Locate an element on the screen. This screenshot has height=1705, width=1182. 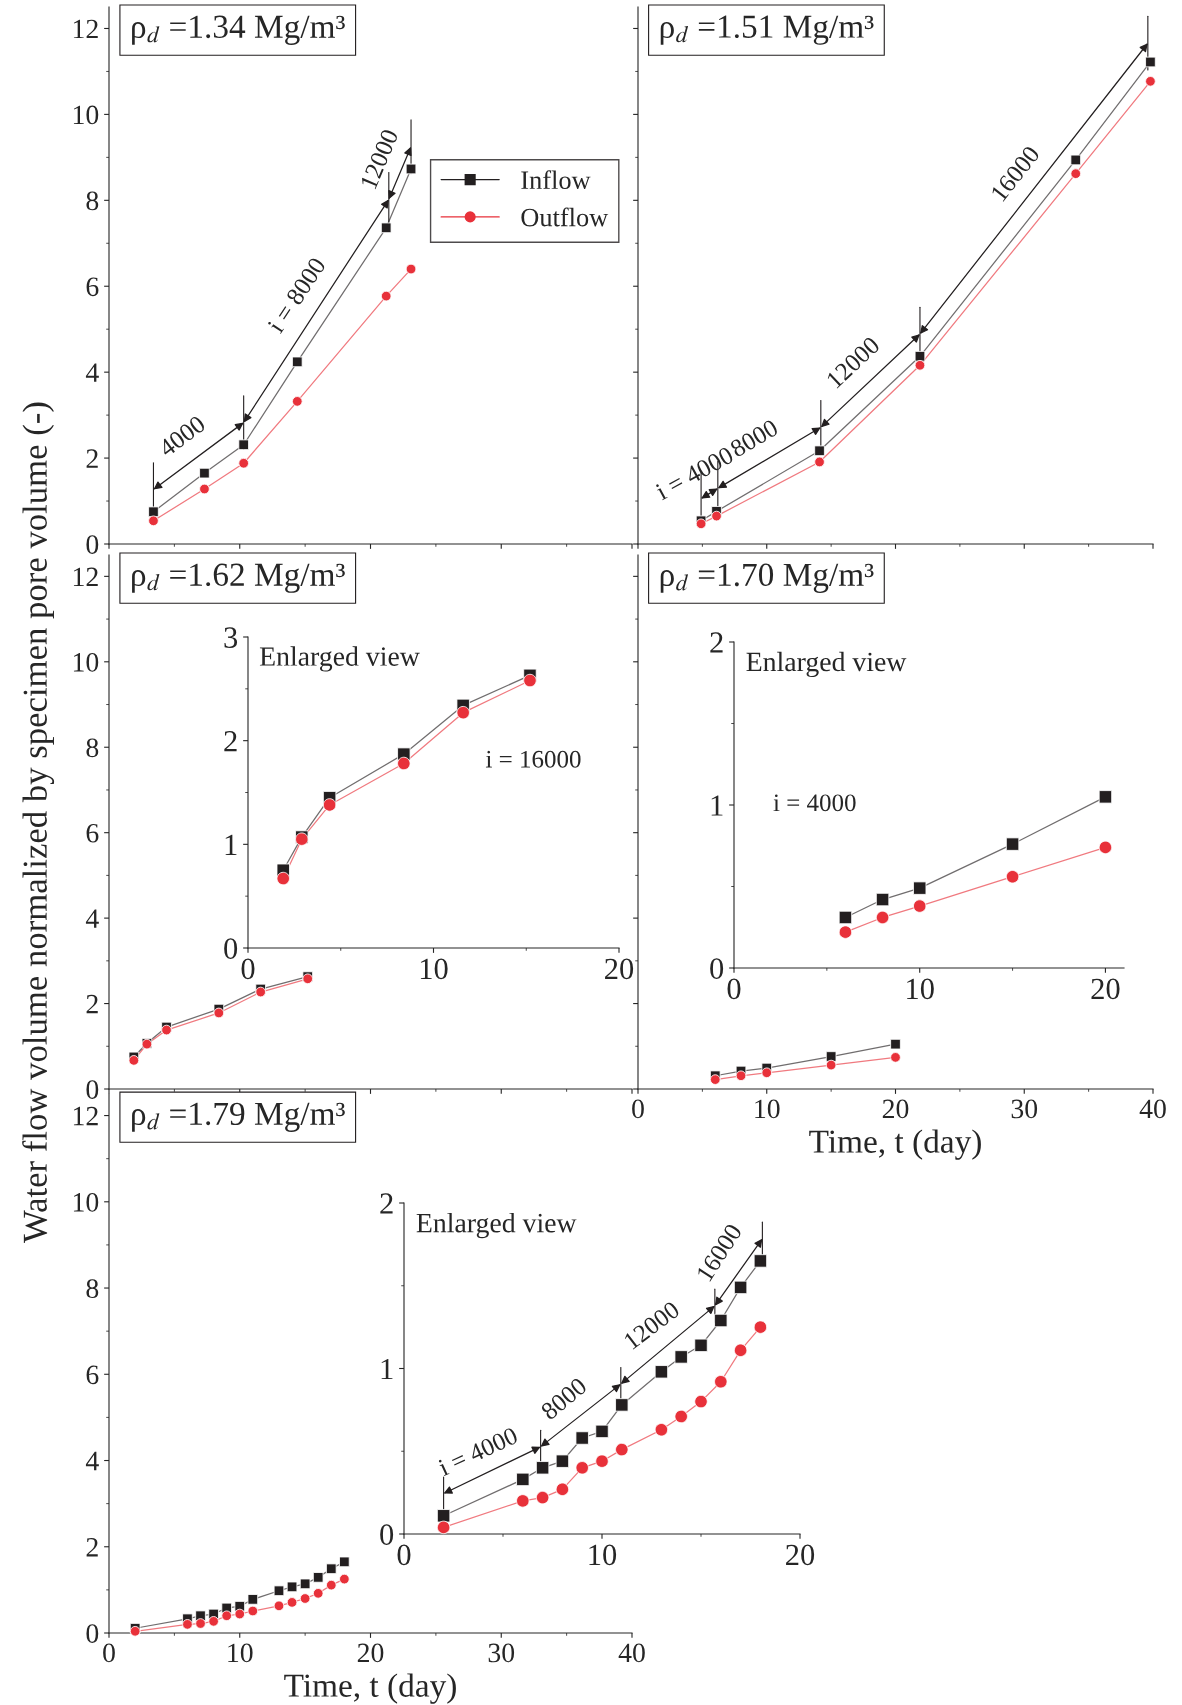
y-tick-label: 3 is located at coordinates (231, 637).